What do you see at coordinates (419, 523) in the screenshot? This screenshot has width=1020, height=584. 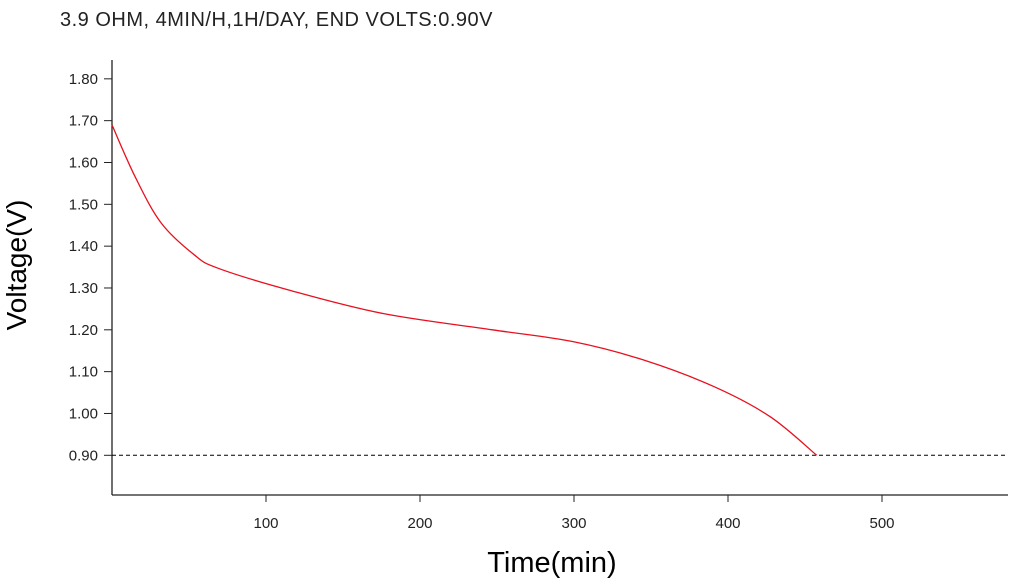 I see `x-tick-label: 200` at bounding box center [419, 523].